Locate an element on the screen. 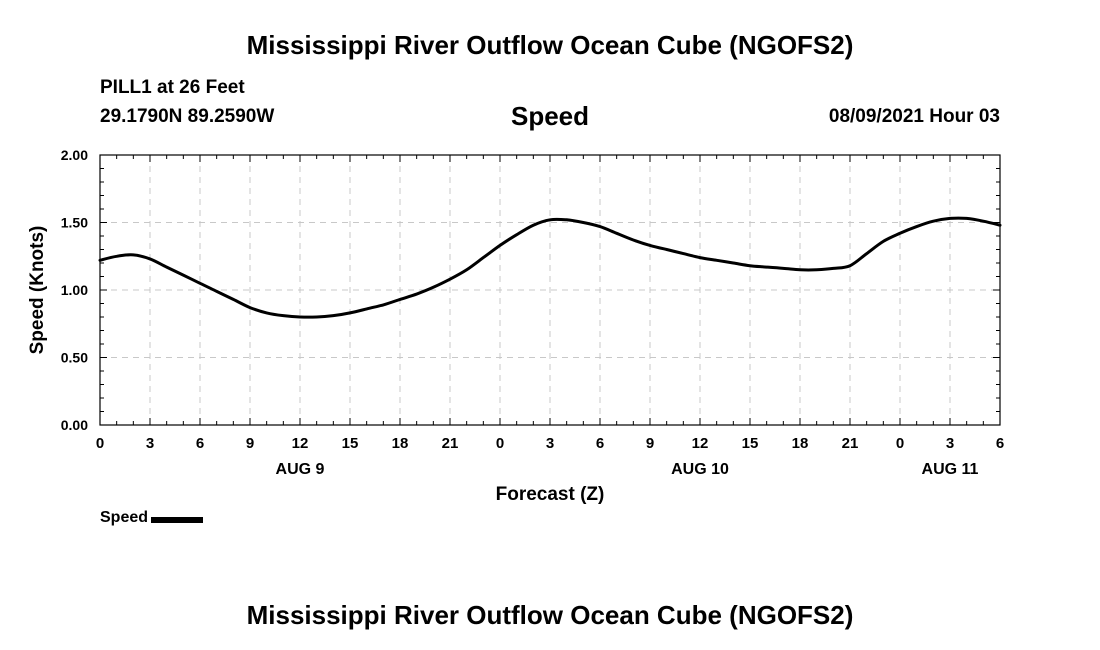 This screenshot has width=1100, height=650. parameter-label: Speed is located at coordinates (550, 116).